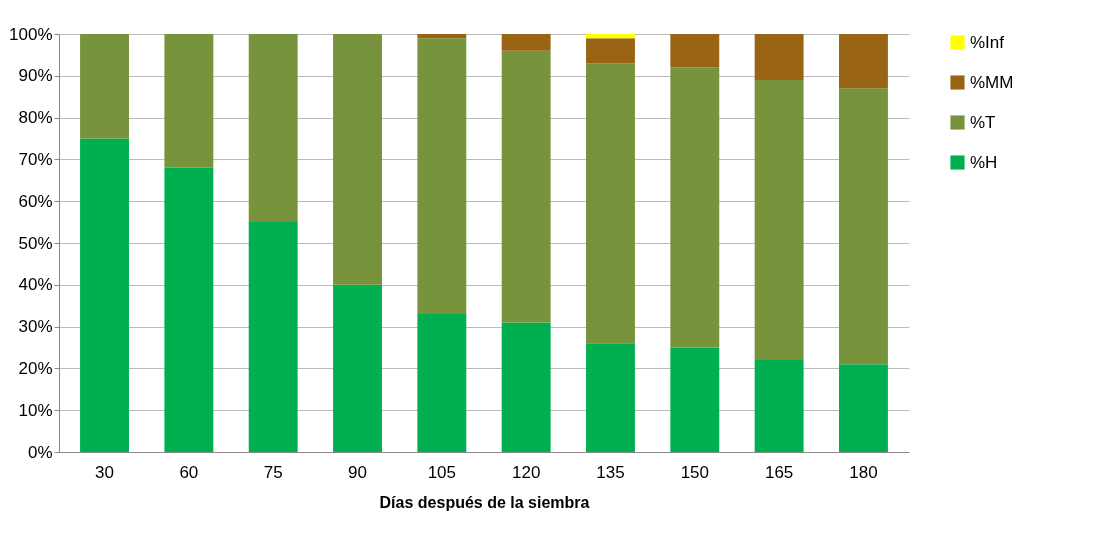  I want to click on x-tick-label: 150, so click(694, 472).